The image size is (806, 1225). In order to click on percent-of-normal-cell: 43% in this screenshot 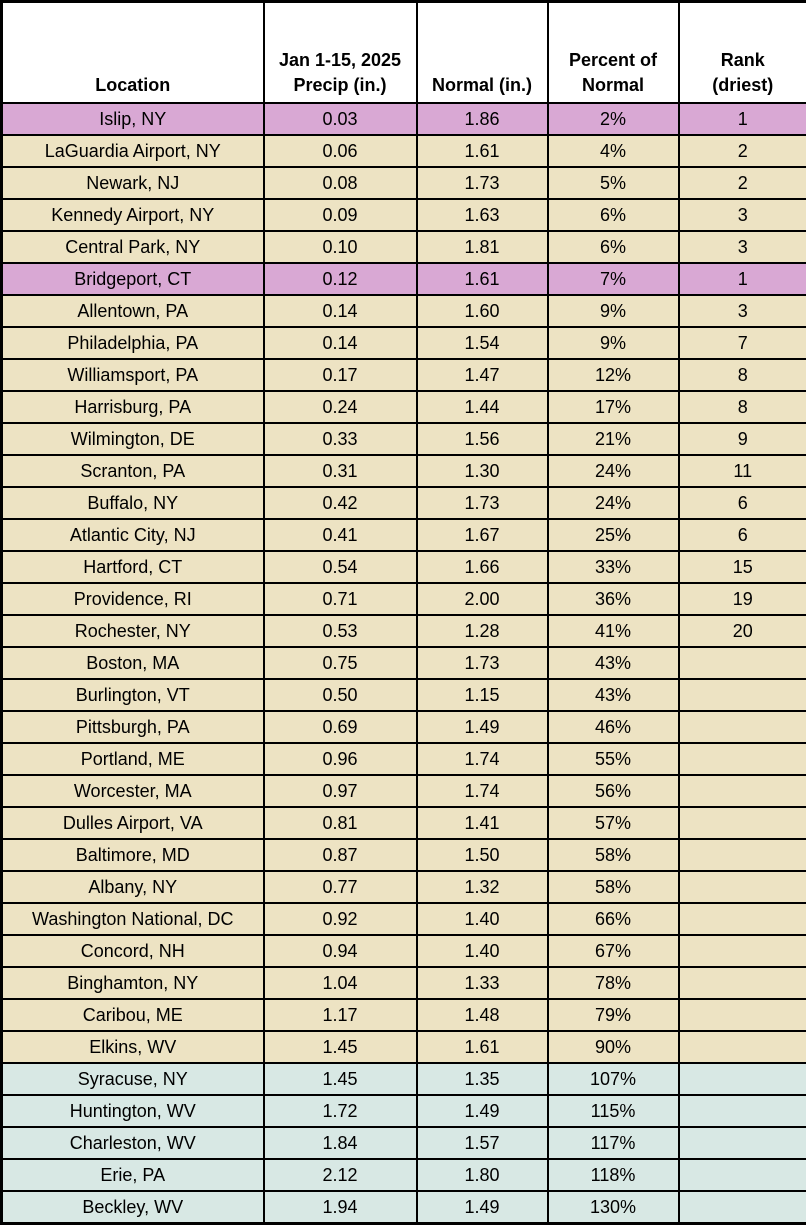, I will do `click(613, 663)`.